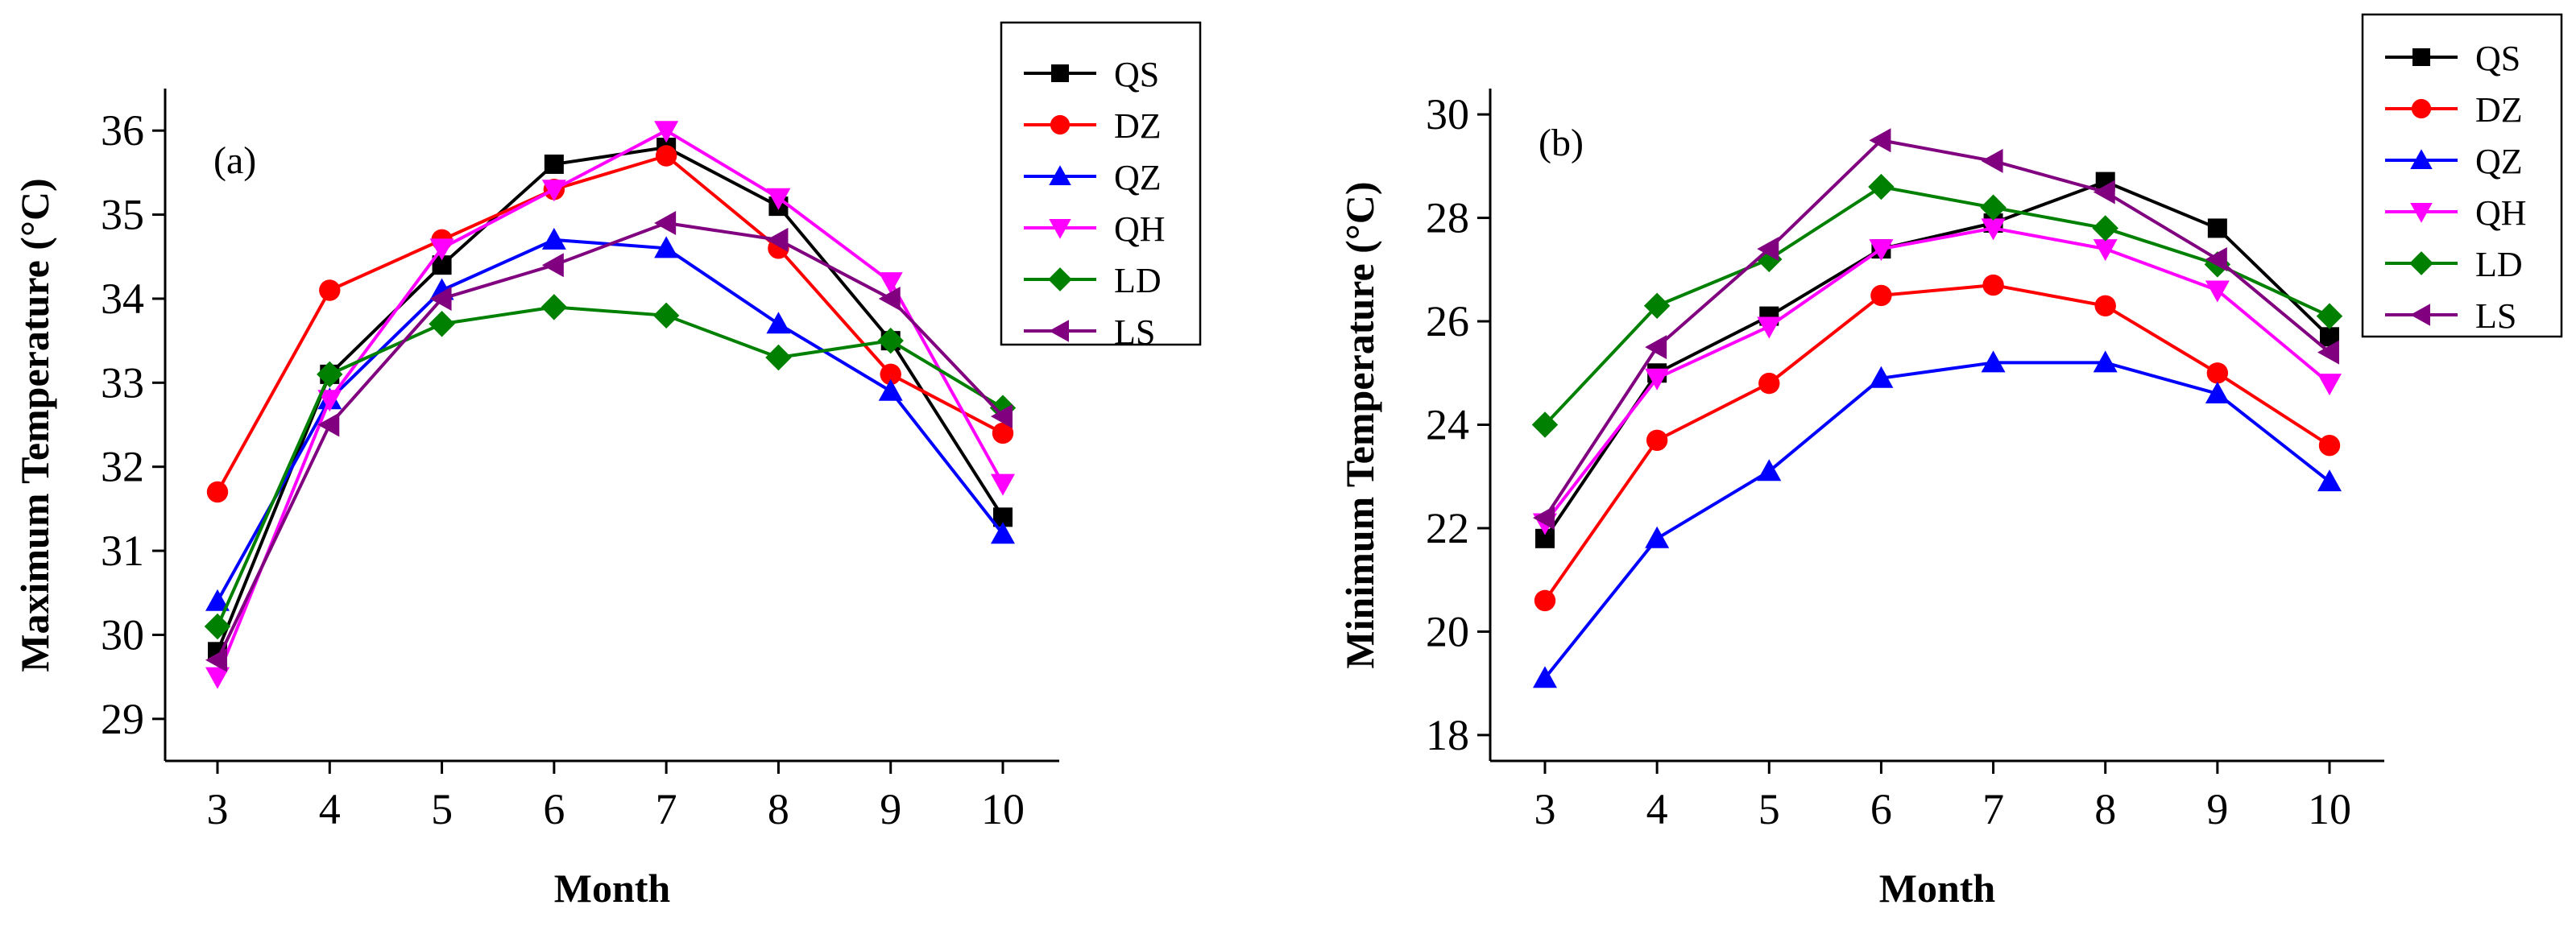  I want to click on legend-box, so click(1101, 184).